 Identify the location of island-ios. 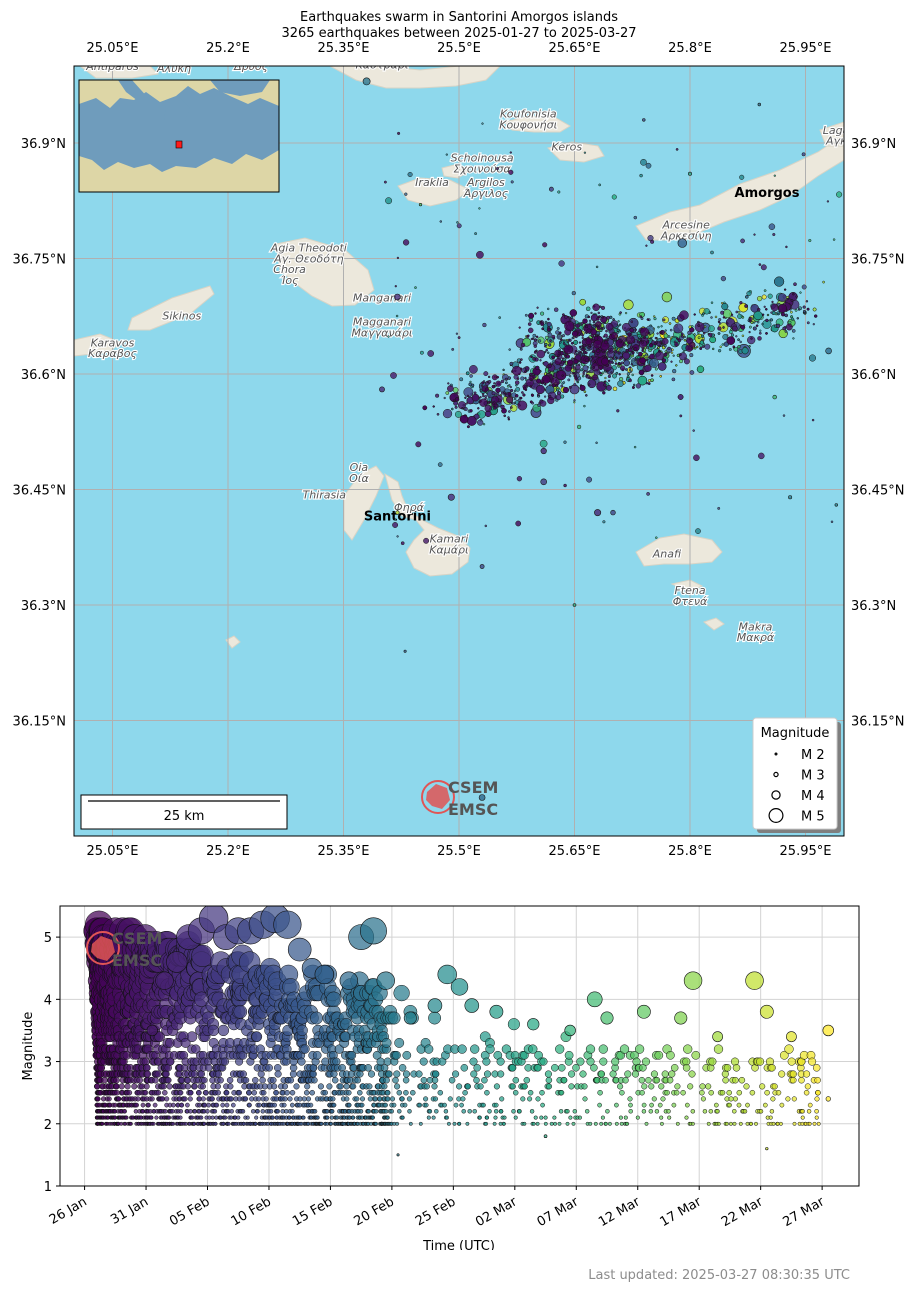
(325, 272).